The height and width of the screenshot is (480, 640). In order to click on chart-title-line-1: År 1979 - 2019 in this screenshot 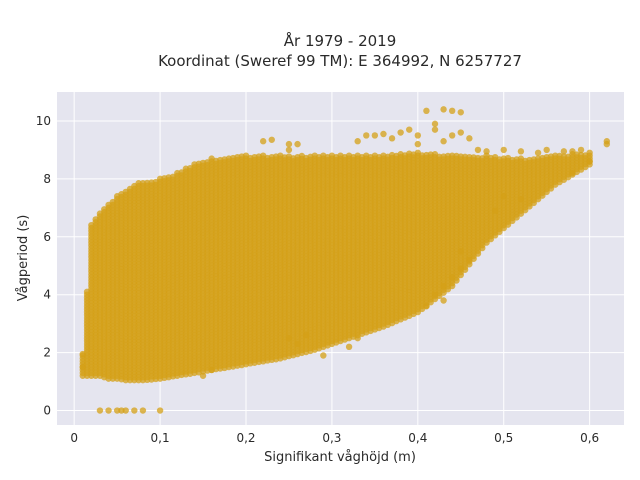, I will do `click(340, 40)`.